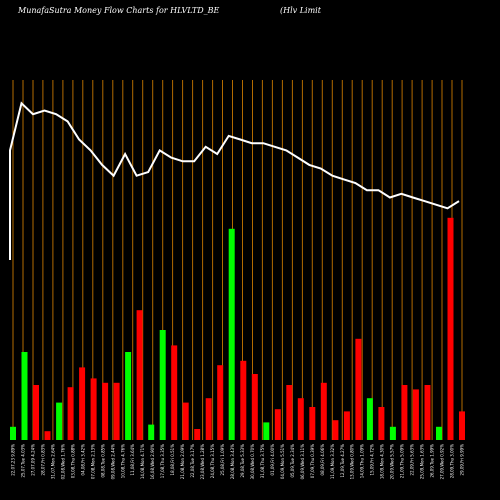 Image resolution: width=500 pixels, height=500 pixels. What do you see at coordinates (23, 461) in the screenshot?
I see `x-tick-label: 25,07,Tue 4.03%` at bounding box center [23, 461].